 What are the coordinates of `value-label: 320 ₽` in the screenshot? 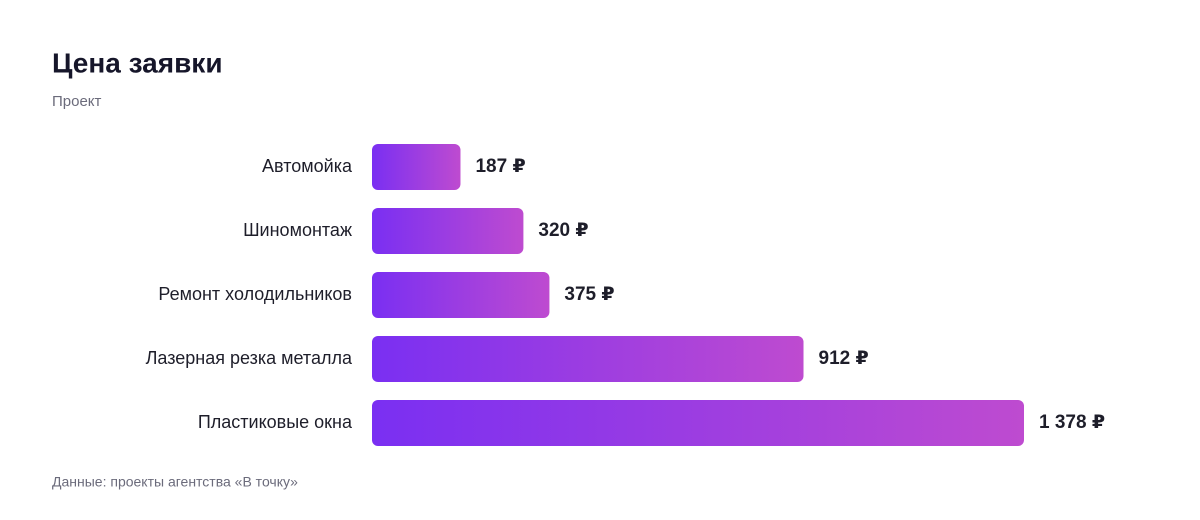 It's located at (563, 230).